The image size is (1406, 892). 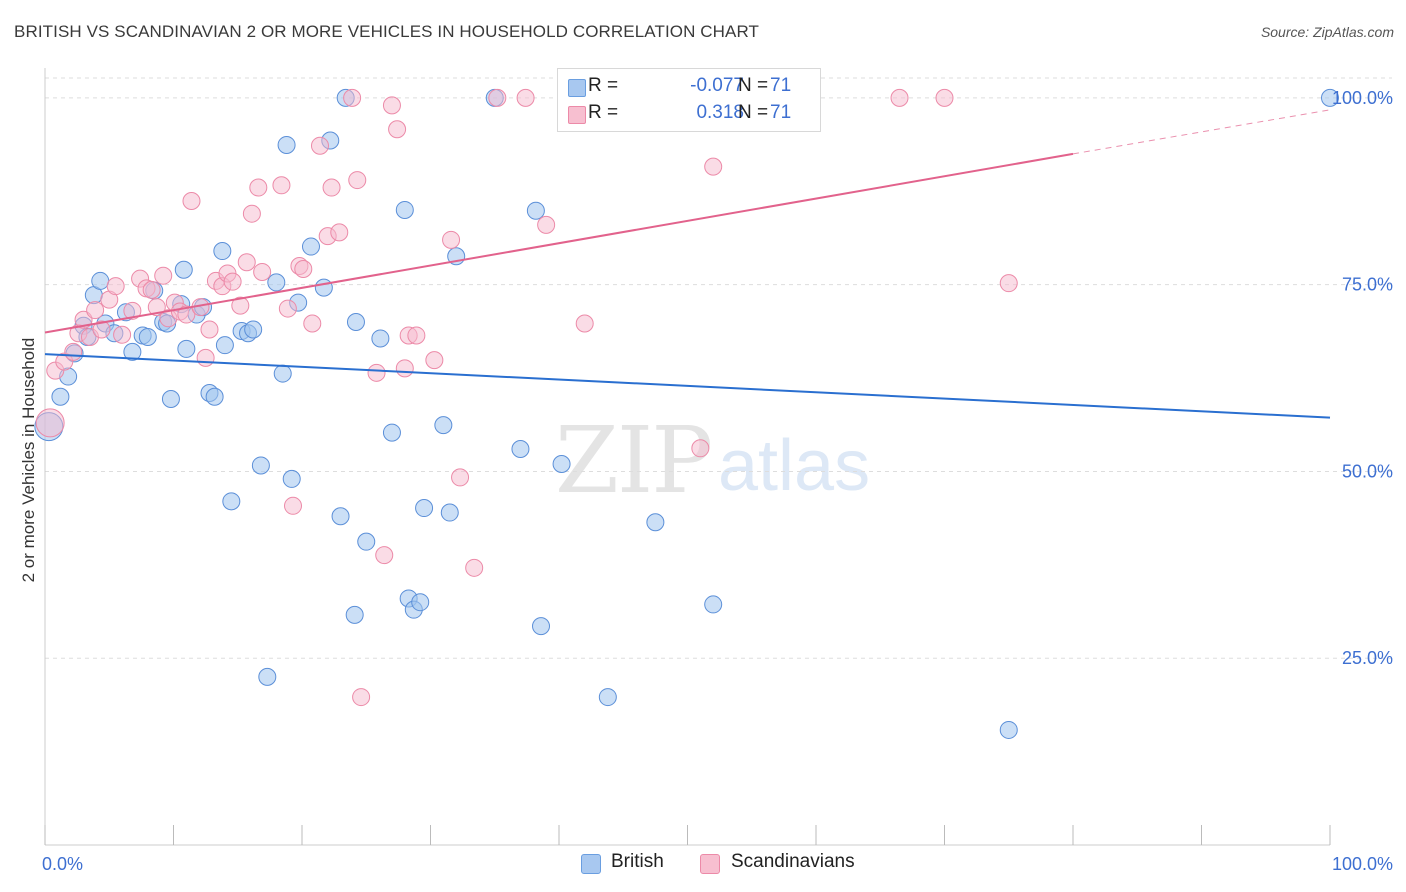 What do you see at coordinates (1367, 285) in the screenshot?
I see `y-tick-label: 75.0%` at bounding box center [1367, 285].